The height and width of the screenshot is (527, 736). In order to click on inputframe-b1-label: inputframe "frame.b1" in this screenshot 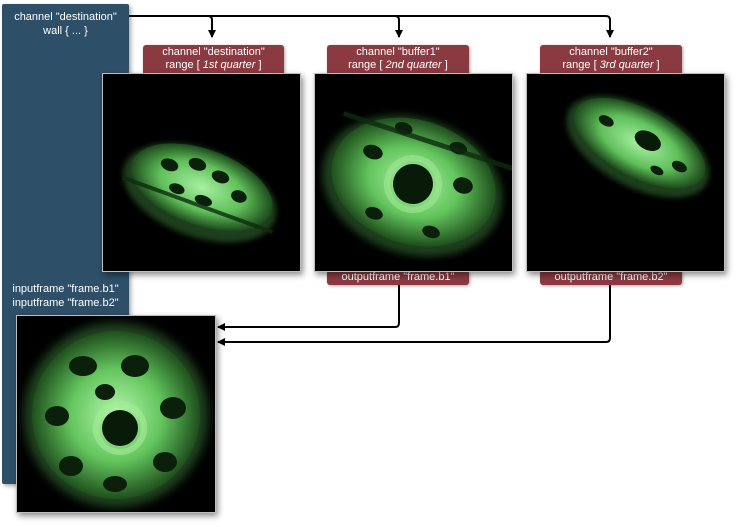, I will do `click(65, 289)`.